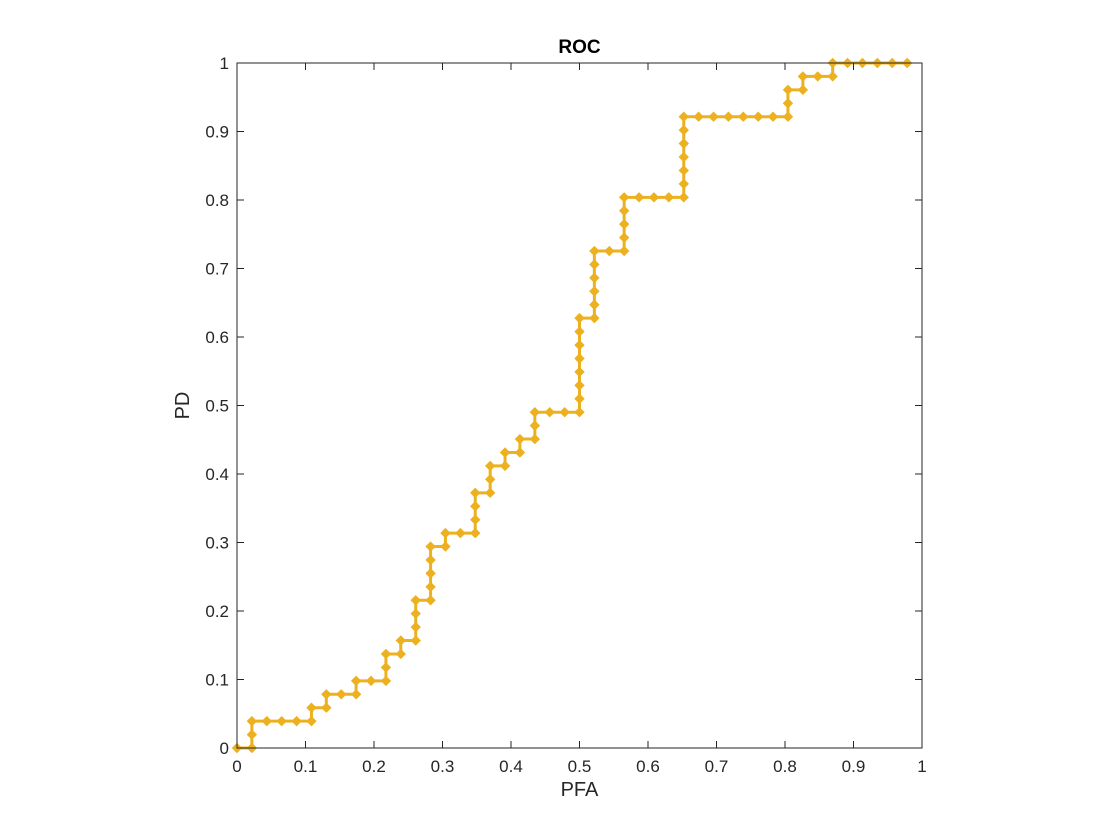 The width and height of the screenshot is (1120, 840). I want to click on chart-title: ROC, so click(579, 47).